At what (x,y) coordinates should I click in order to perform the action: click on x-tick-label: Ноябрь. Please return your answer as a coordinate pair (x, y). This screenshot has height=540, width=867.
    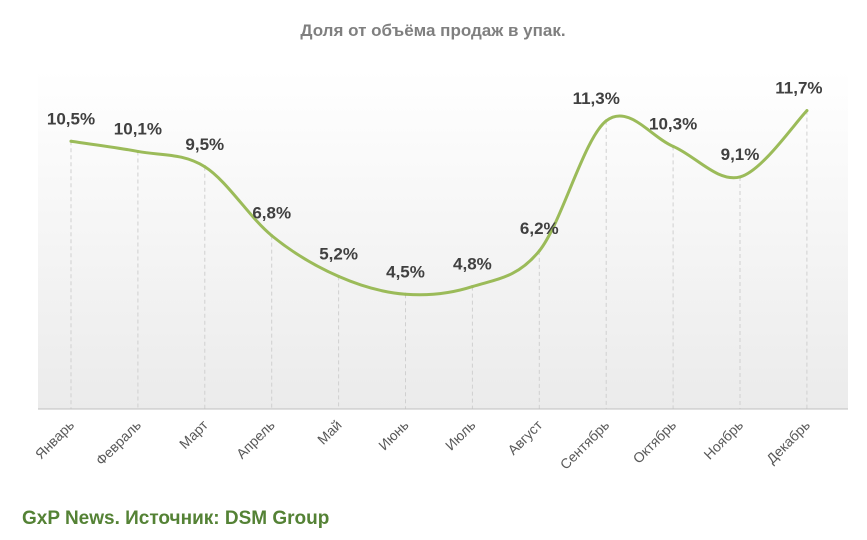
    Looking at the image, I should click on (723, 440).